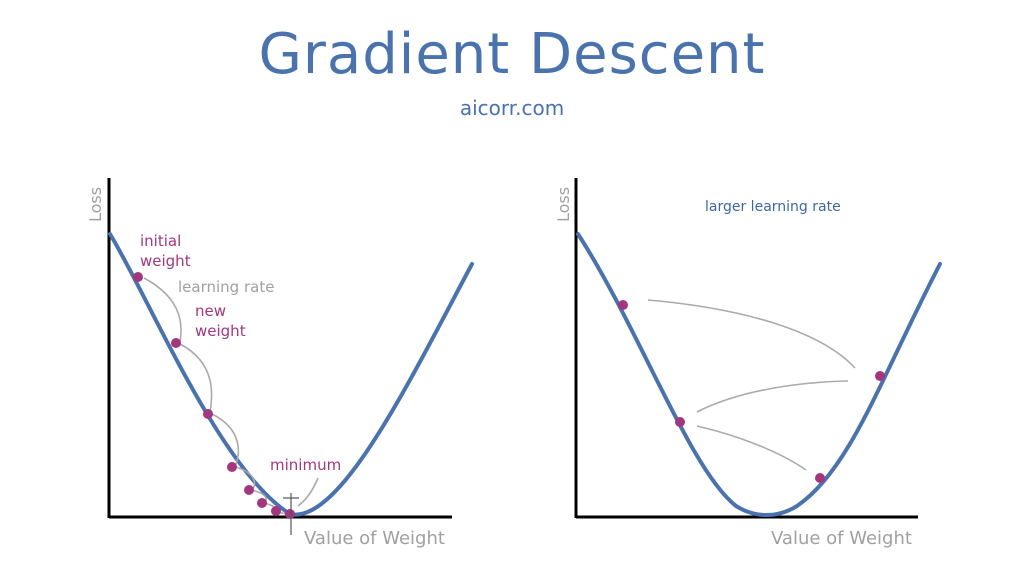  What do you see at coordinates (841, 538) in the screenshot?
I see `right-x-axis-label: Value of Weight` at bounding box center [841, 538].